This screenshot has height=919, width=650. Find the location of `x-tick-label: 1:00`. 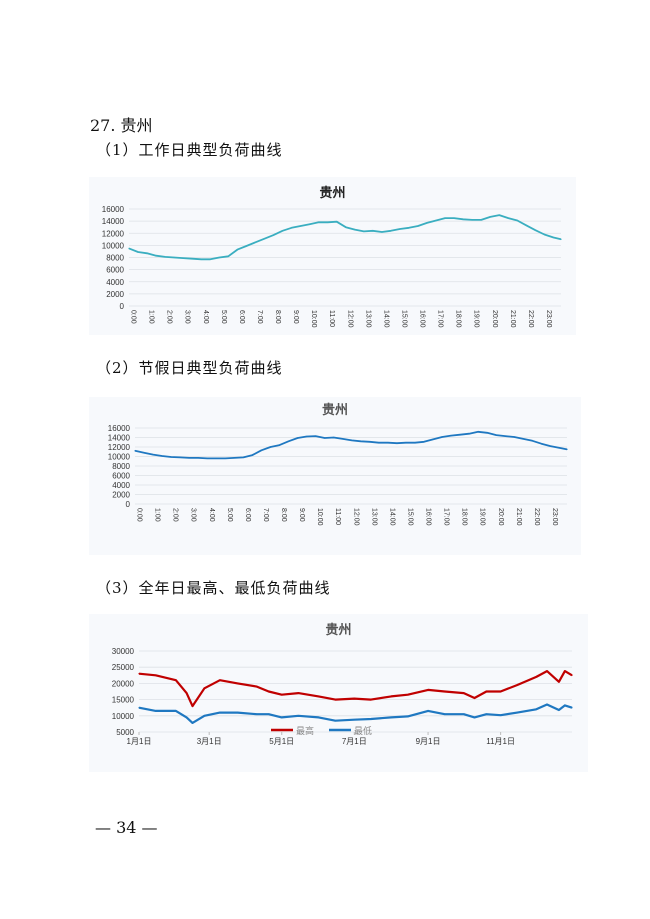

x-tick-label: 1:00 is located at coordinates (157, 515).